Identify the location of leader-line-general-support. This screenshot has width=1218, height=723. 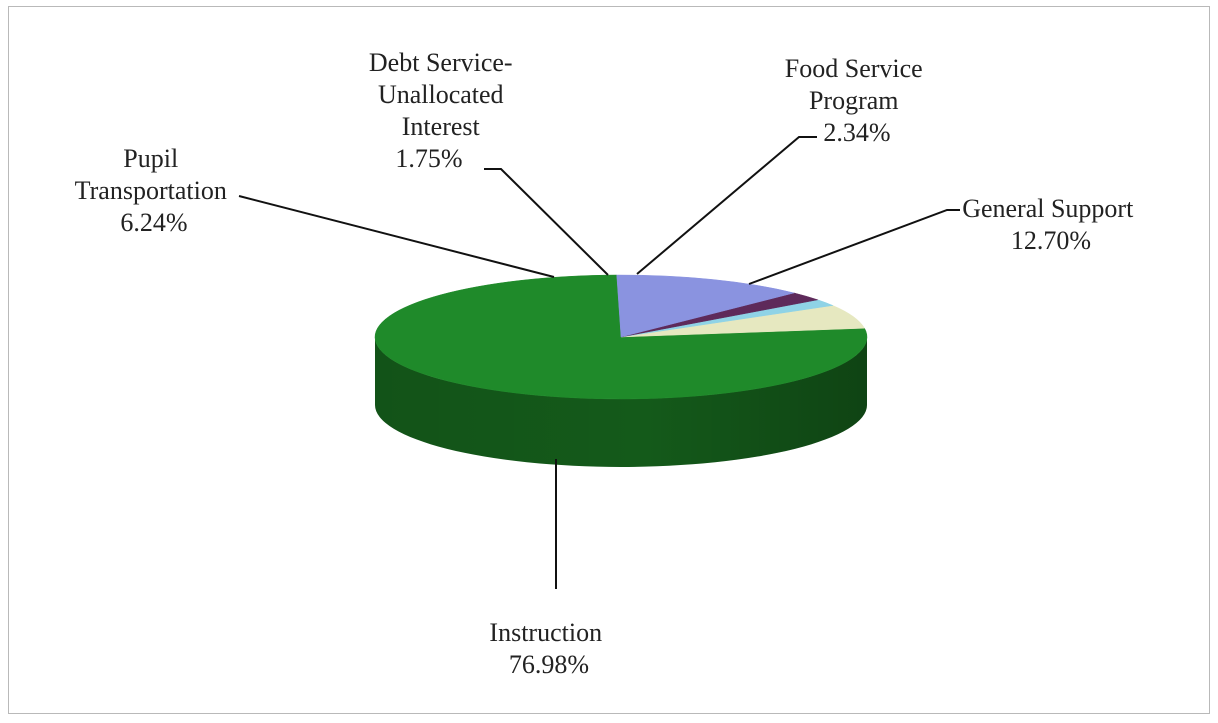
(854, 247).